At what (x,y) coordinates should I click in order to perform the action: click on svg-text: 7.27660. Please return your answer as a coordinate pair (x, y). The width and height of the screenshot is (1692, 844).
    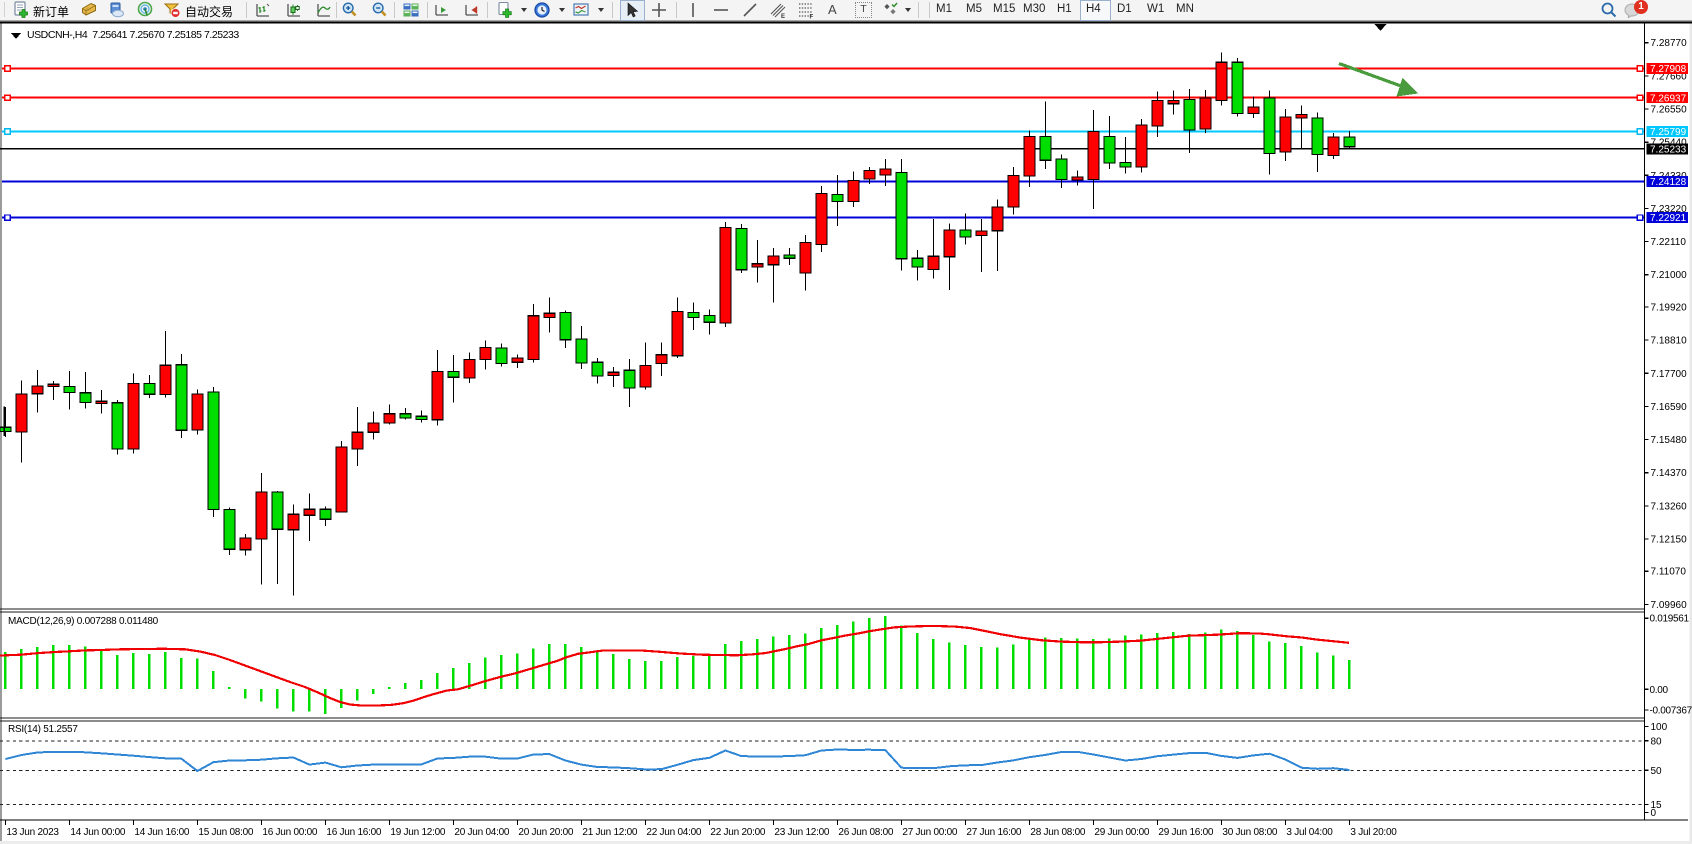
    Looking at the image, I should click on (1669, 76).